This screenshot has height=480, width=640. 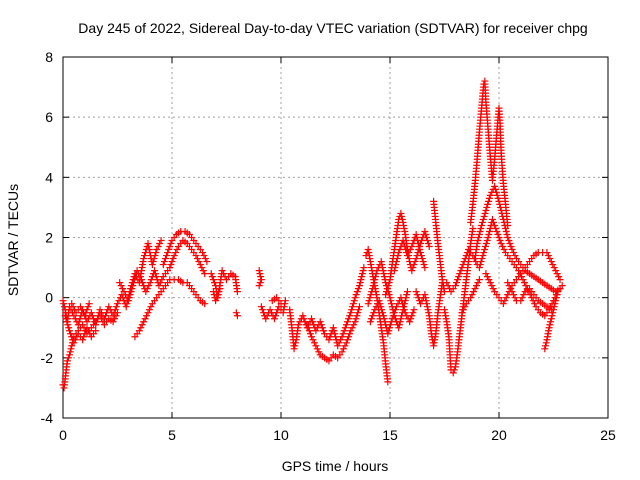 What do you see at coordinates (49, 117) in the screenshot?
I see `y-tick-label: 6` at bounding box center [49, 117].